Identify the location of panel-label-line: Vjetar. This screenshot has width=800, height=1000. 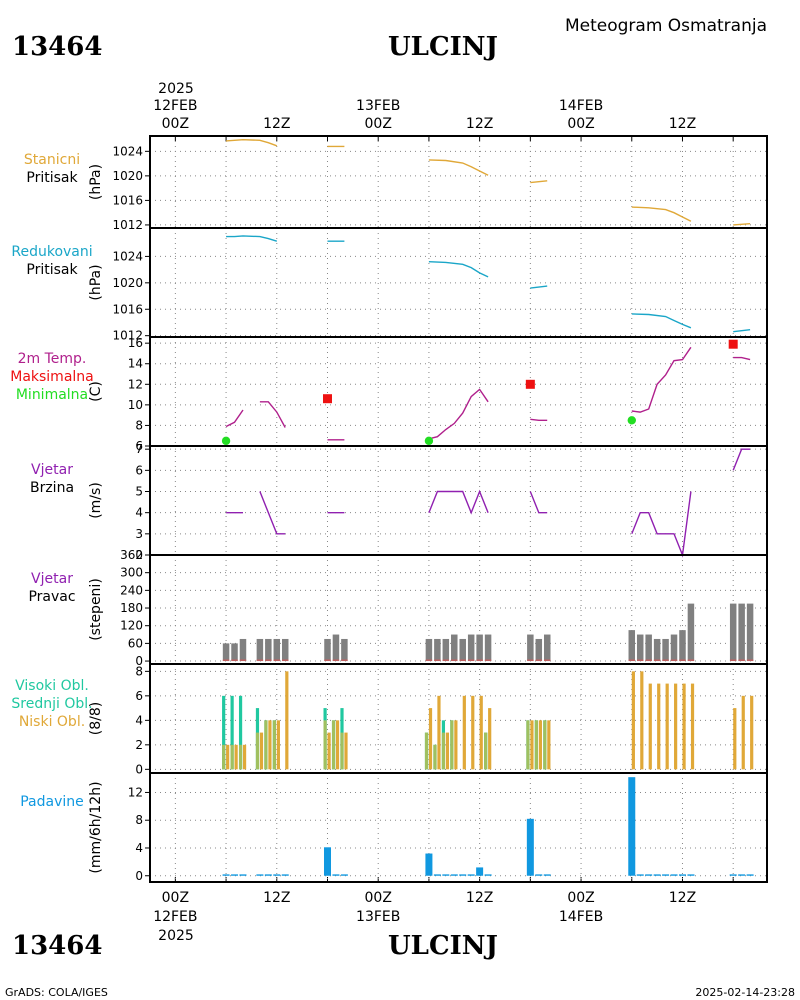
(52, 470).